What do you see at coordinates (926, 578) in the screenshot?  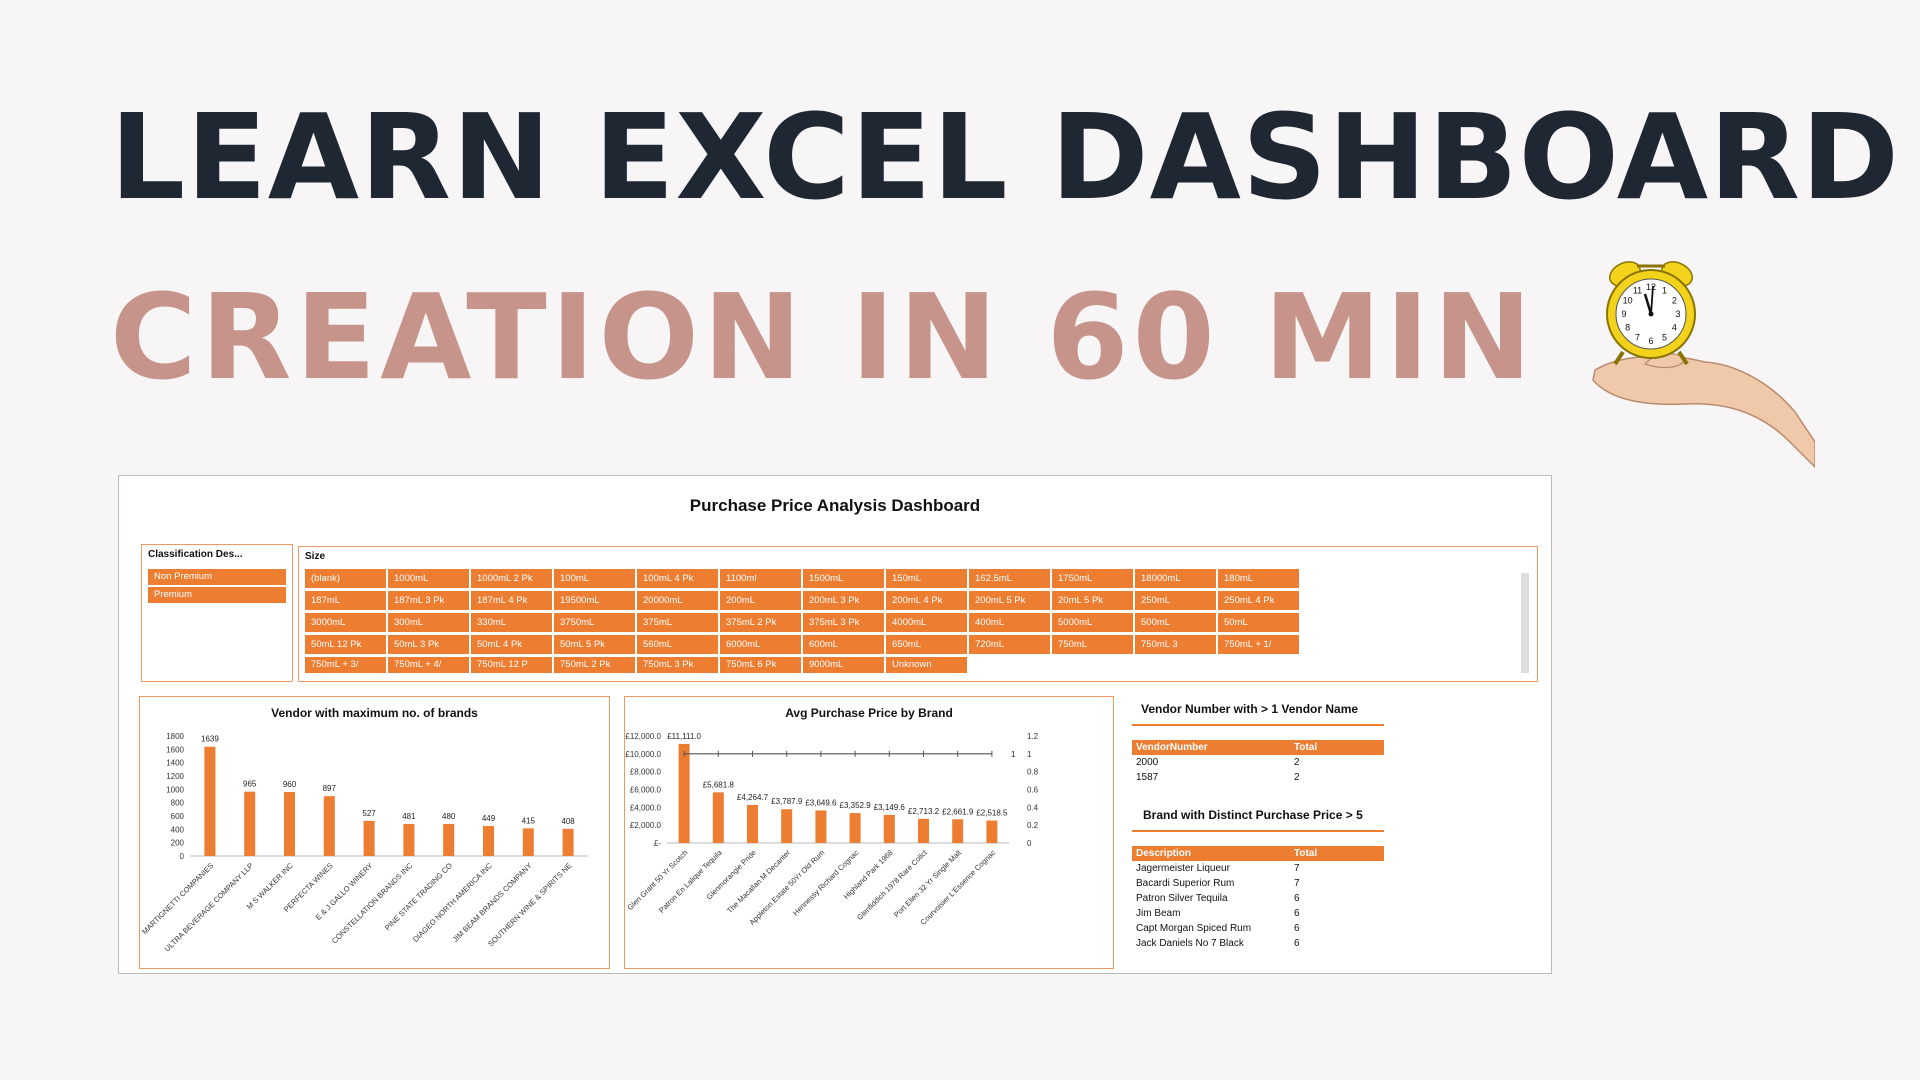 I see `size-item: 150mL` at bounding box center [926, 578].